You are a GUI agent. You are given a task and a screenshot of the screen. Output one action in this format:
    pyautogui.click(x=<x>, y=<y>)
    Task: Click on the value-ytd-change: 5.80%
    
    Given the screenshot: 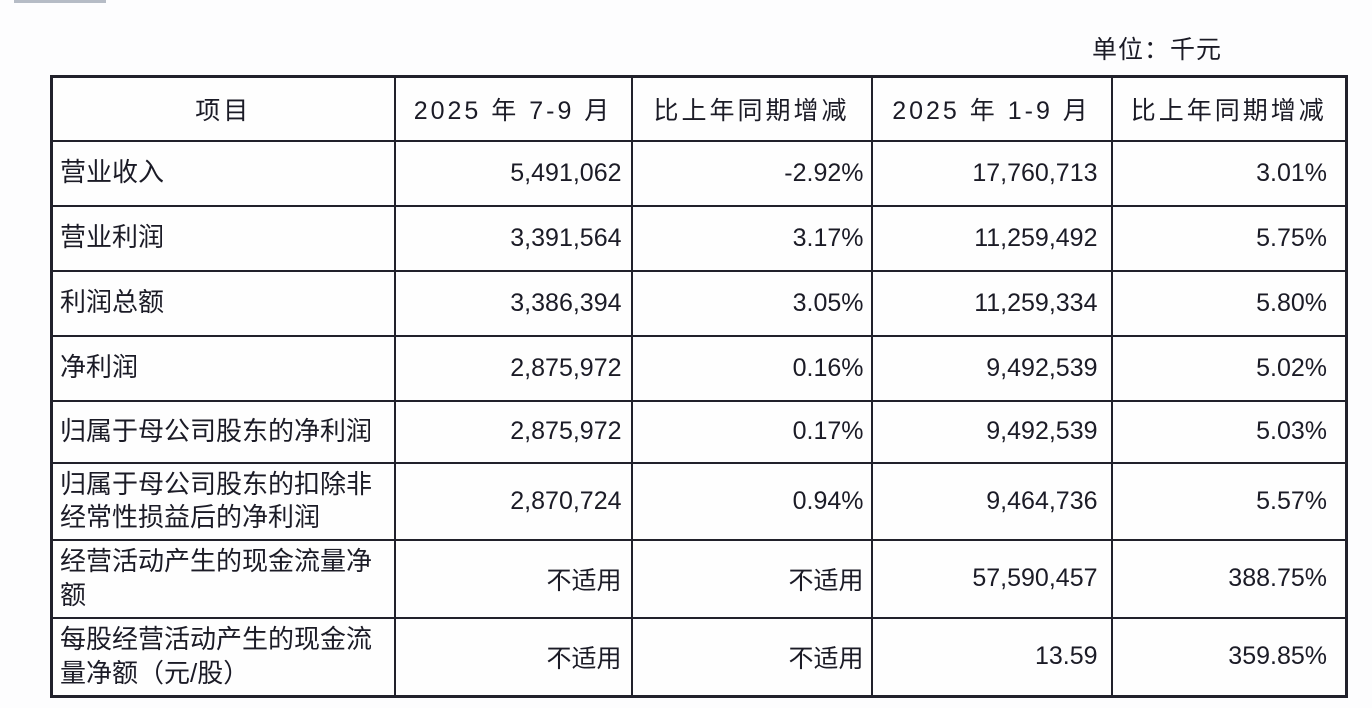 What is the action you would take?
    pyautogui.click(x=1229, y=303)
    